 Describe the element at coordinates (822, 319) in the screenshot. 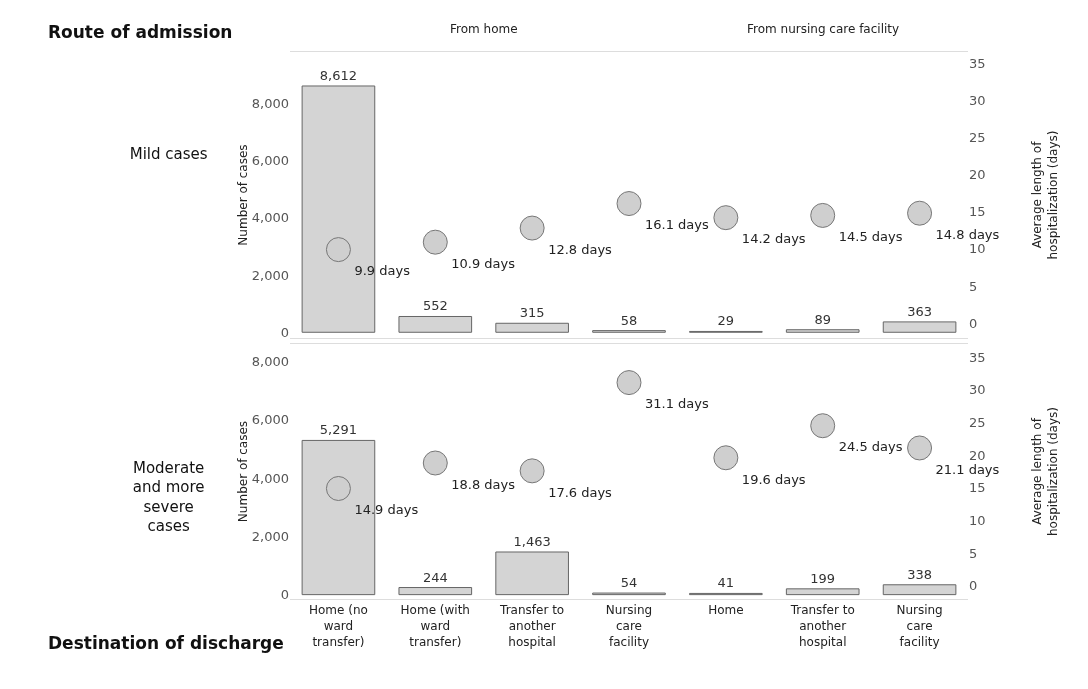

I see `data-label: 89` at that location.